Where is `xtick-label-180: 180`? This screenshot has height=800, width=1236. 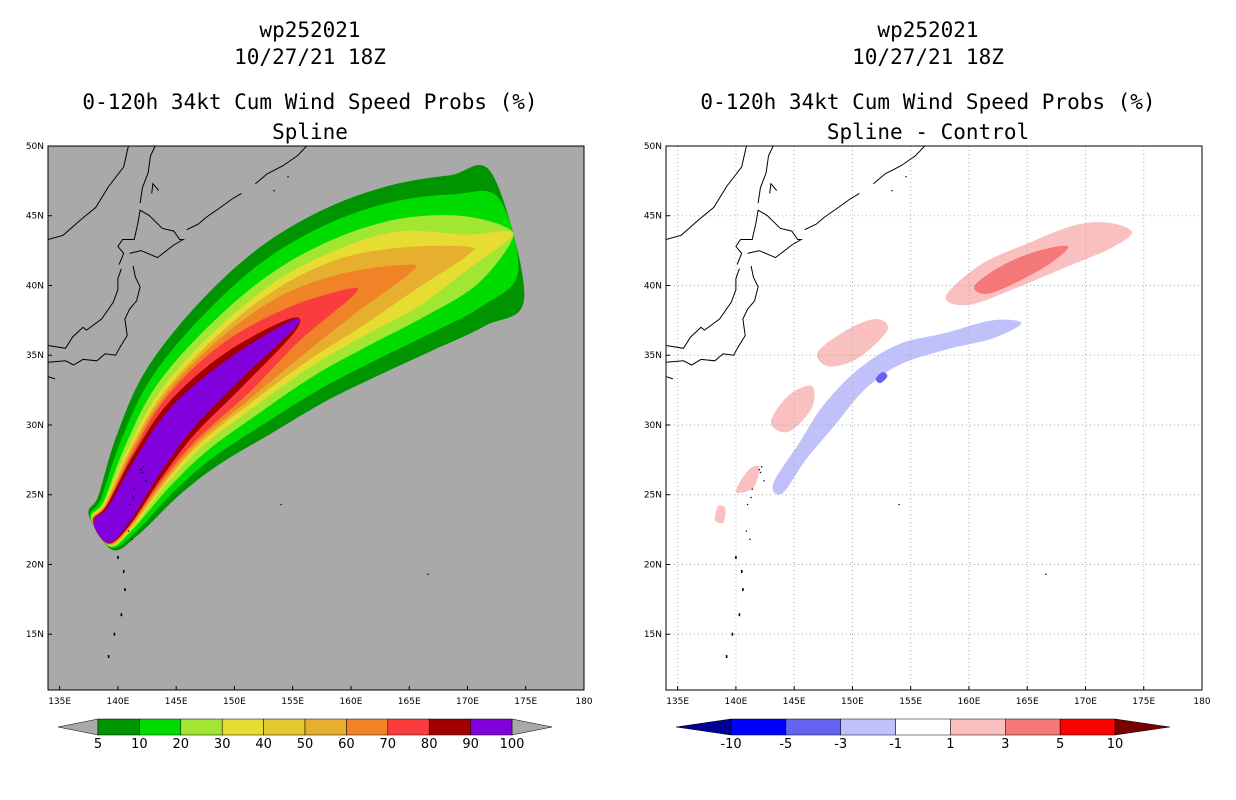
xtick-label-180: 180 is located at coordinates (583, 702).